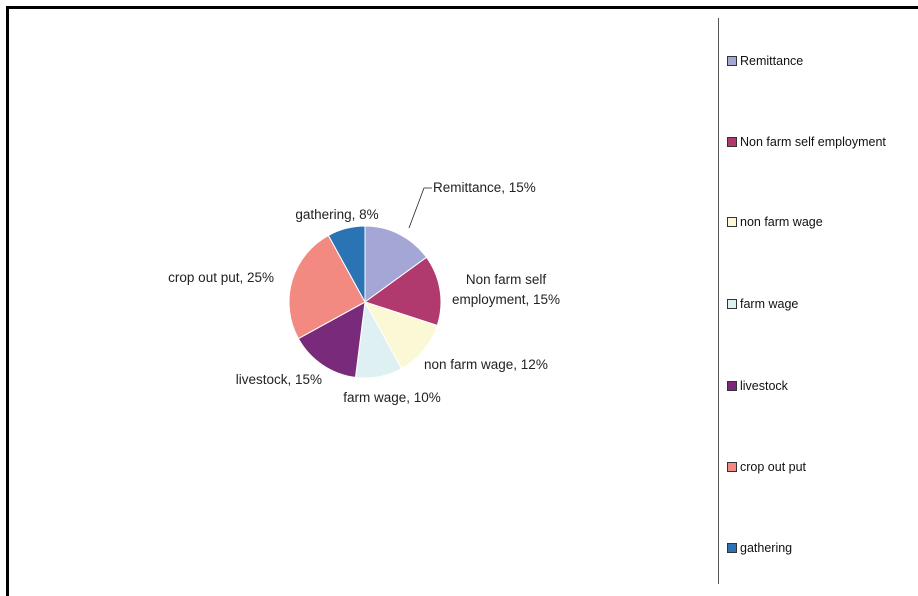 The image size is (918, 596). I want to click on data-label-farm-wage: farm wage, 10%, so click(392, 397).